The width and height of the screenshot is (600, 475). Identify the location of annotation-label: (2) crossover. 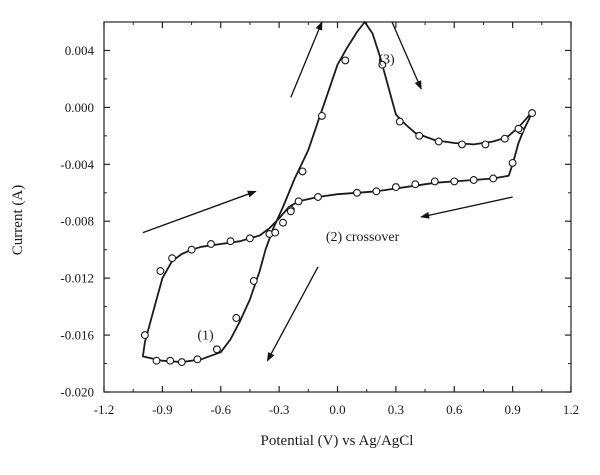
(363, 237).